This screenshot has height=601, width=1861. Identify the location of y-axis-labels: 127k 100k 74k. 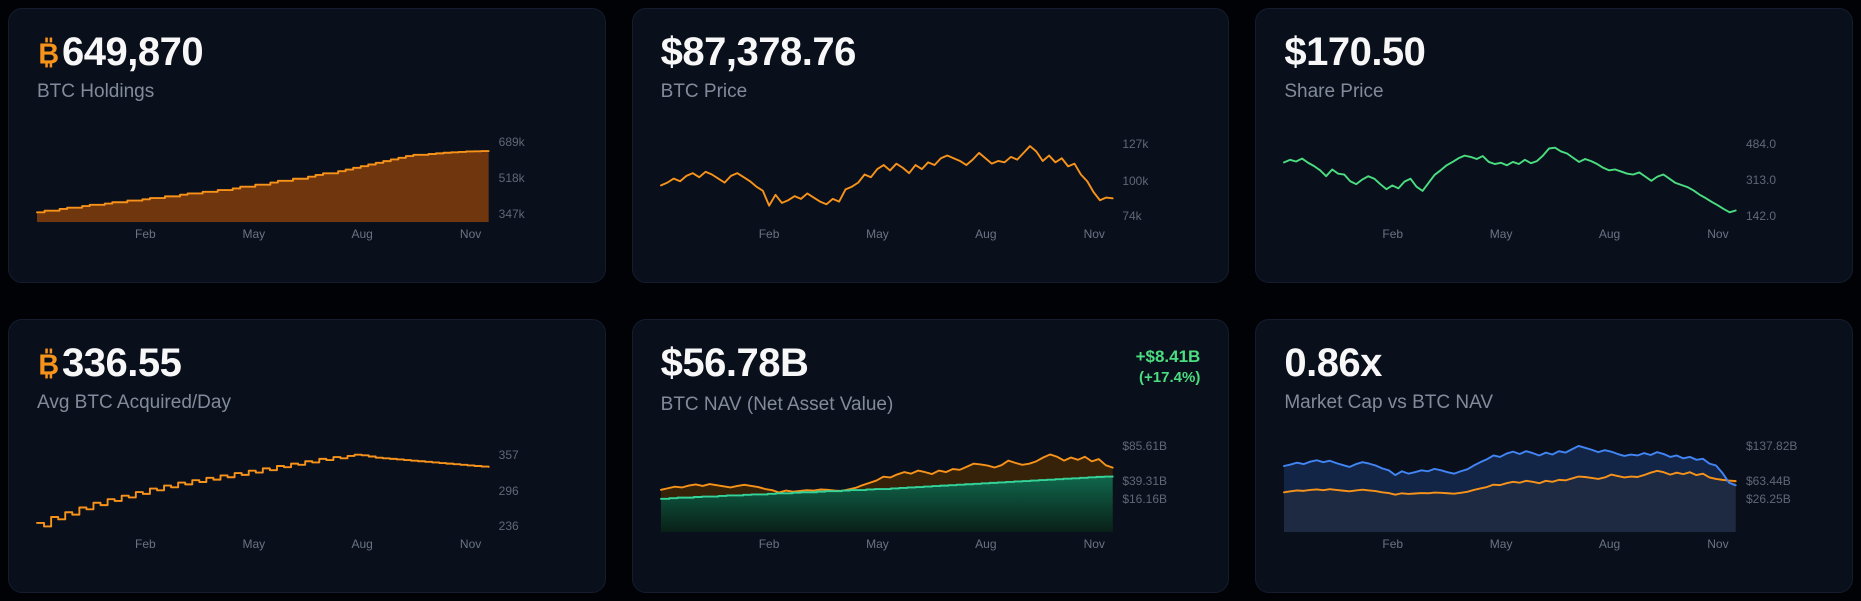
(1161, 176).